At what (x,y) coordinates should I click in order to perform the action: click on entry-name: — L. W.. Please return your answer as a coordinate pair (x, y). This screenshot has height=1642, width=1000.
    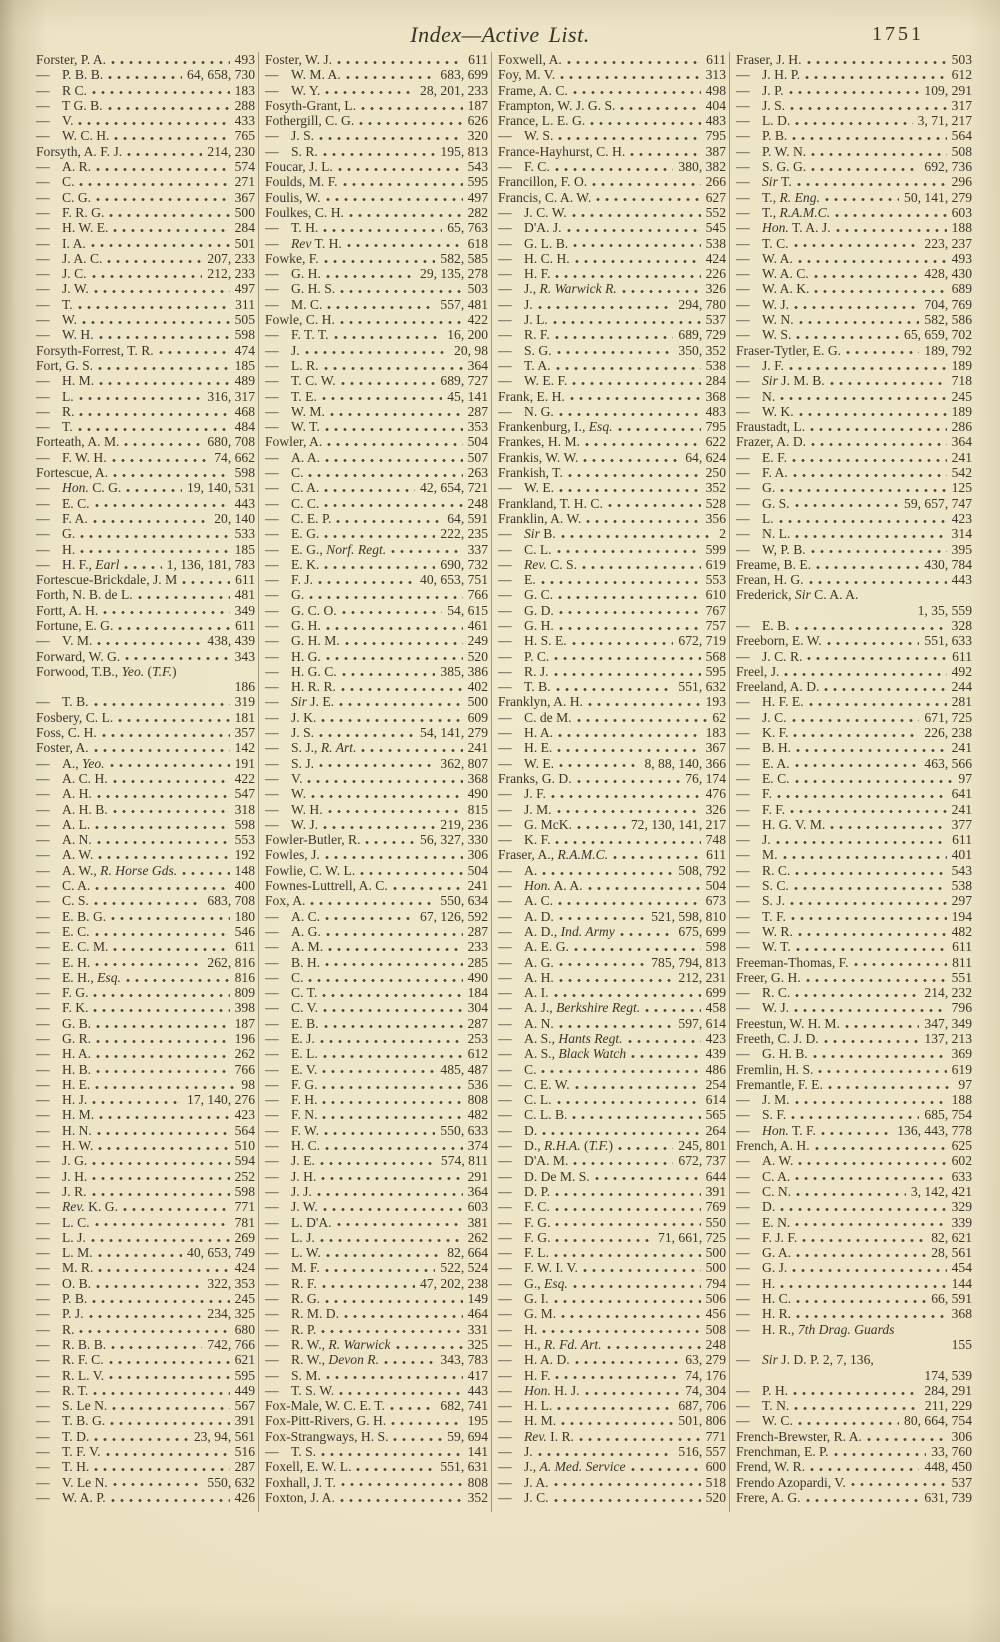
    Looking at the image, I should click on (293, 1253).